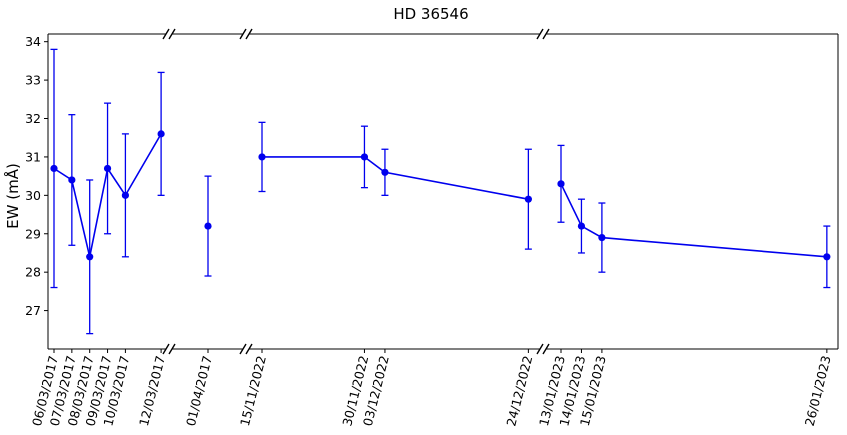 The width and height of the screenshot is (847, 435). What do you see at coordinates (152, 391) in the screenshot?
I see `x-tick-label: 12/03/2017` at bounding box center [152, 391].